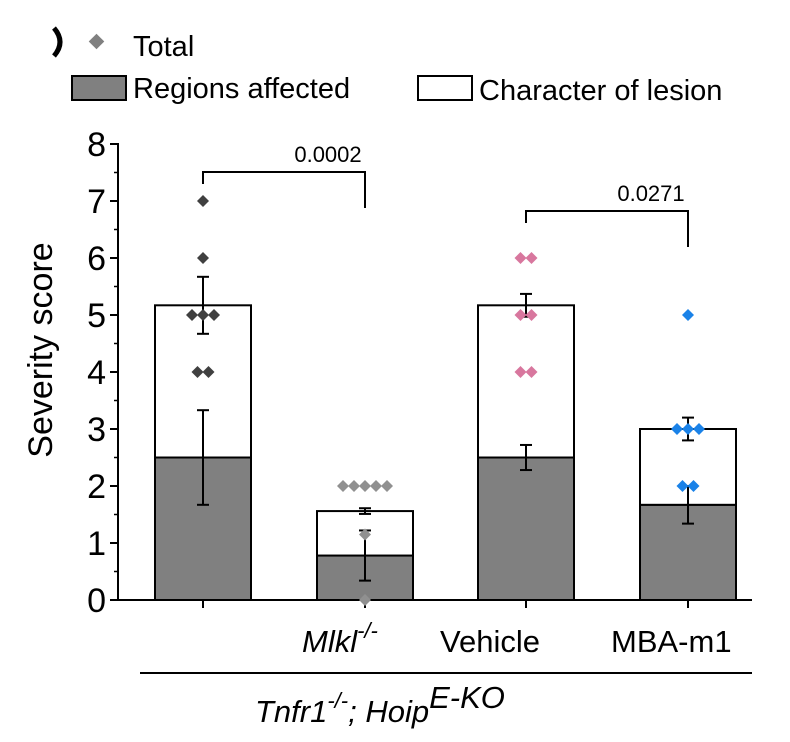 This screenshot has height=742, width=790. Describe the element at coordinates (445, 88) in the screenshot. I see `legend-character-swatch` at that location.